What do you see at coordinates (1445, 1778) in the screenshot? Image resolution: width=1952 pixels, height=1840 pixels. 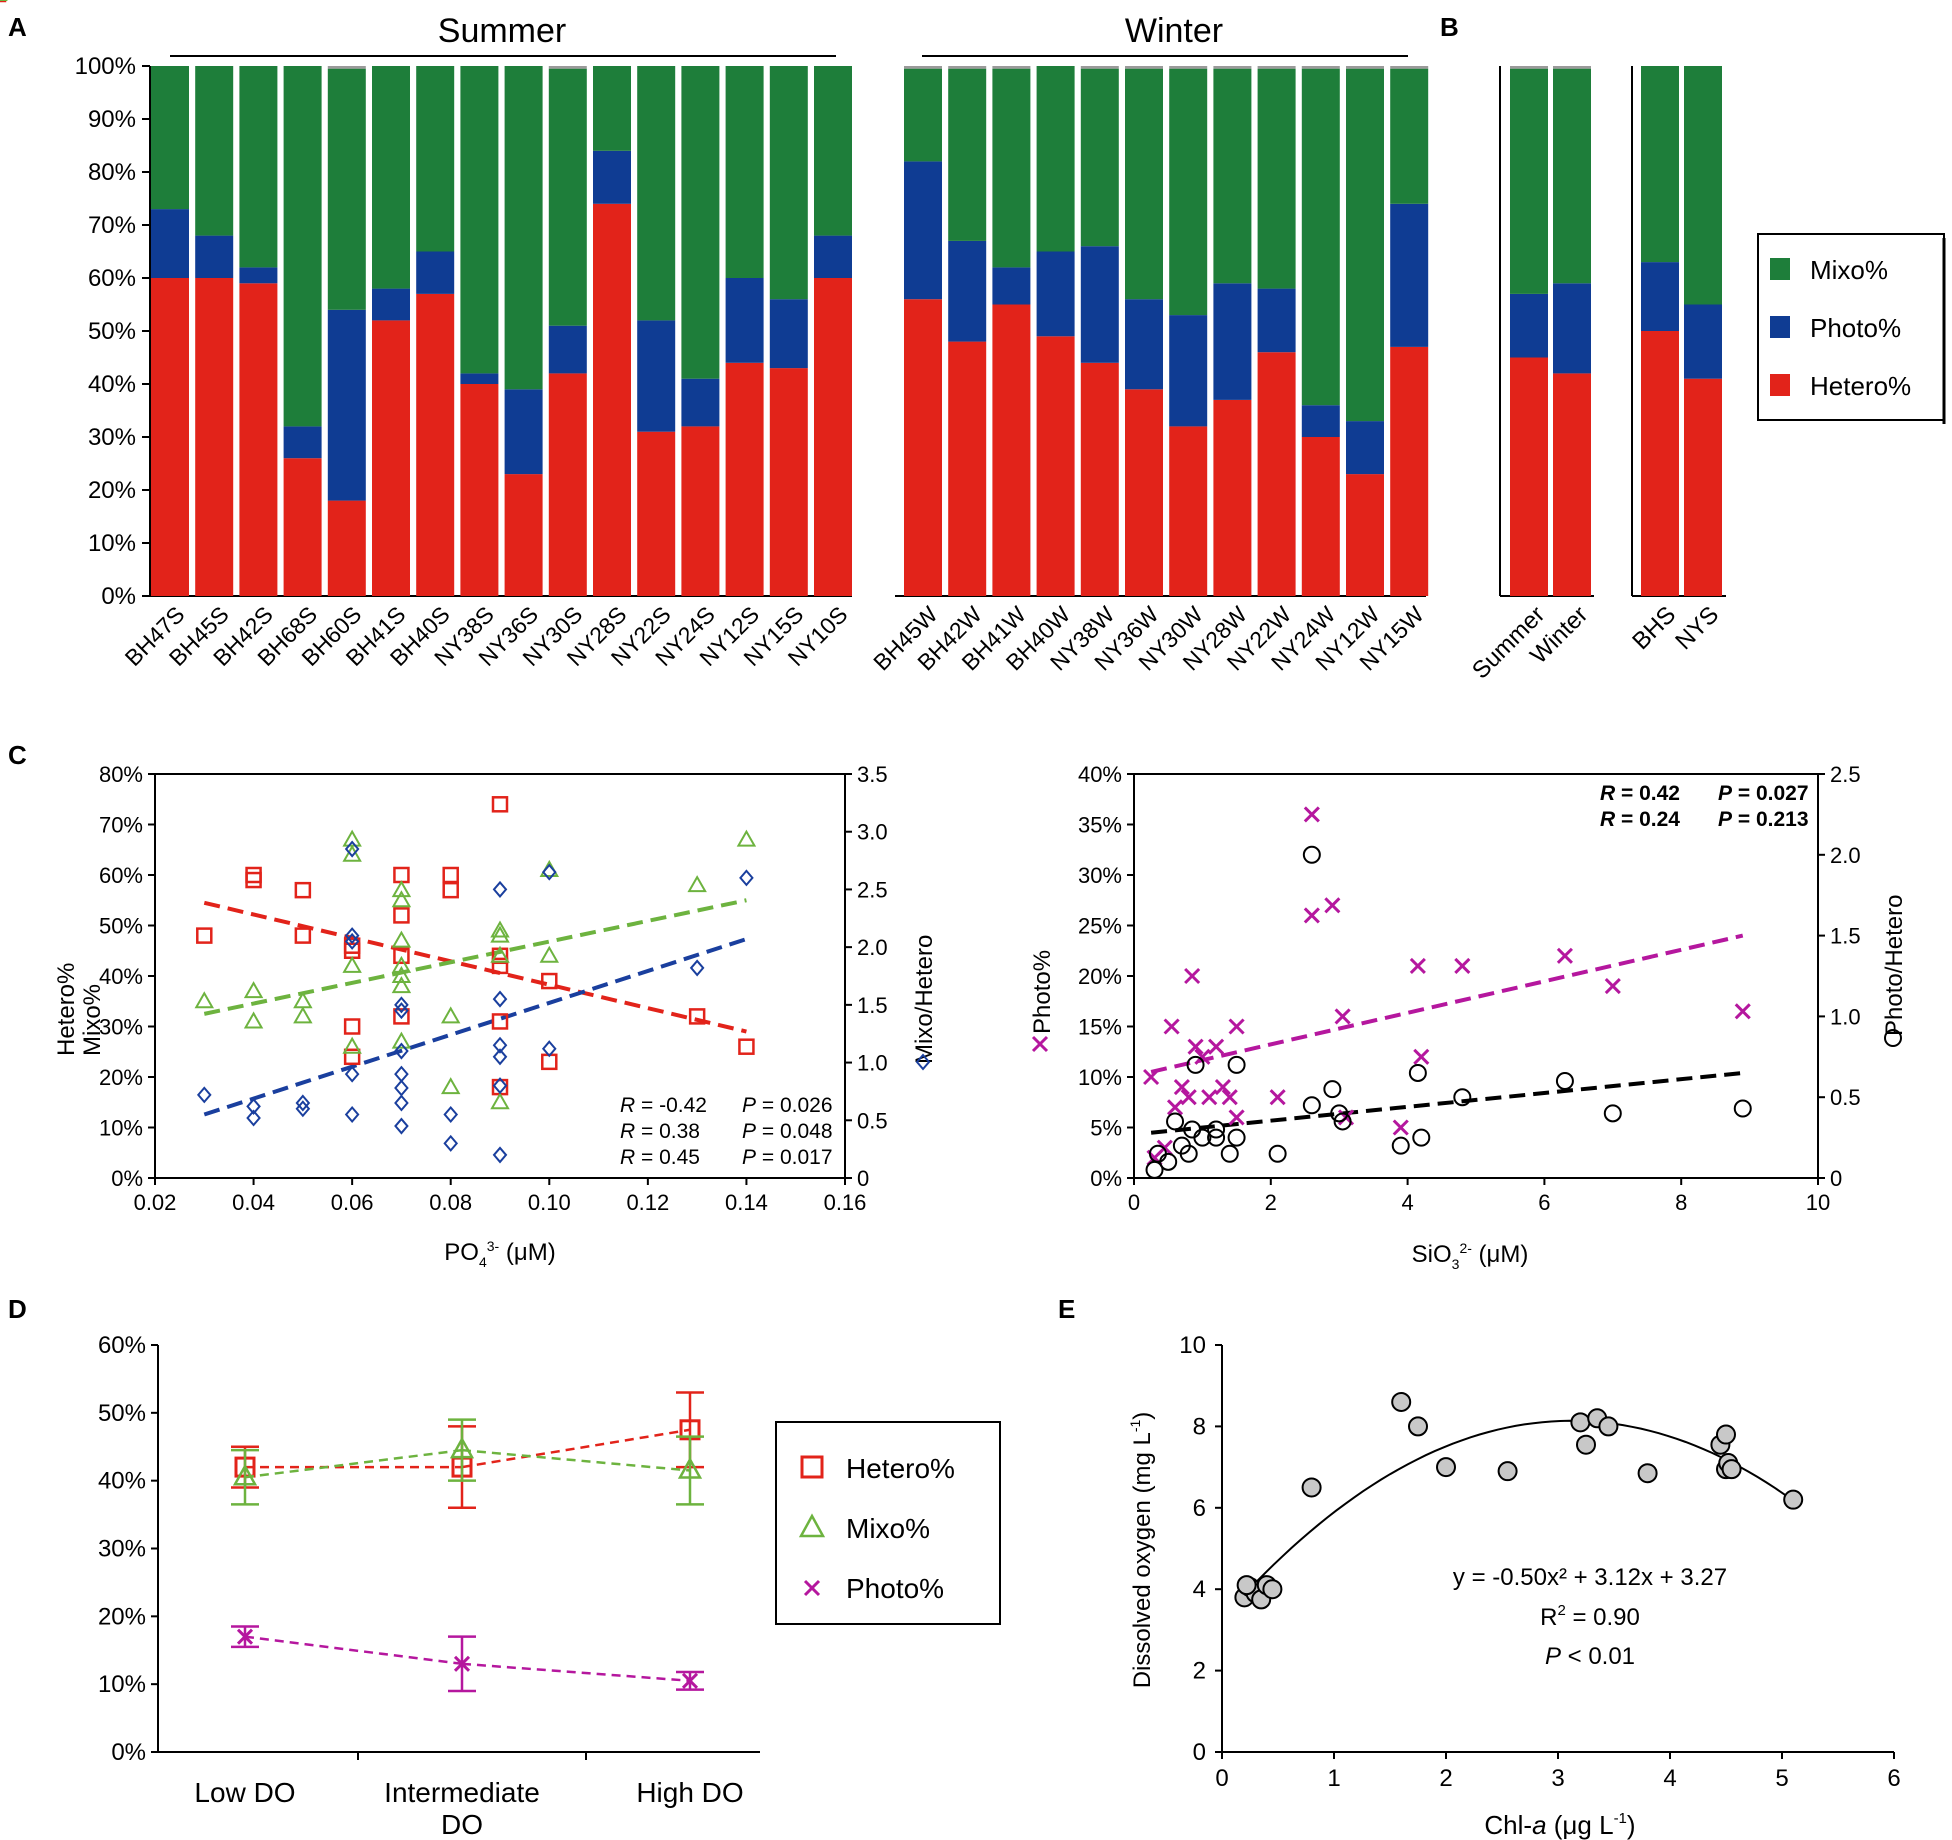 I see `e-x-tick-label: 2` at bounding box center [1445, 1778].